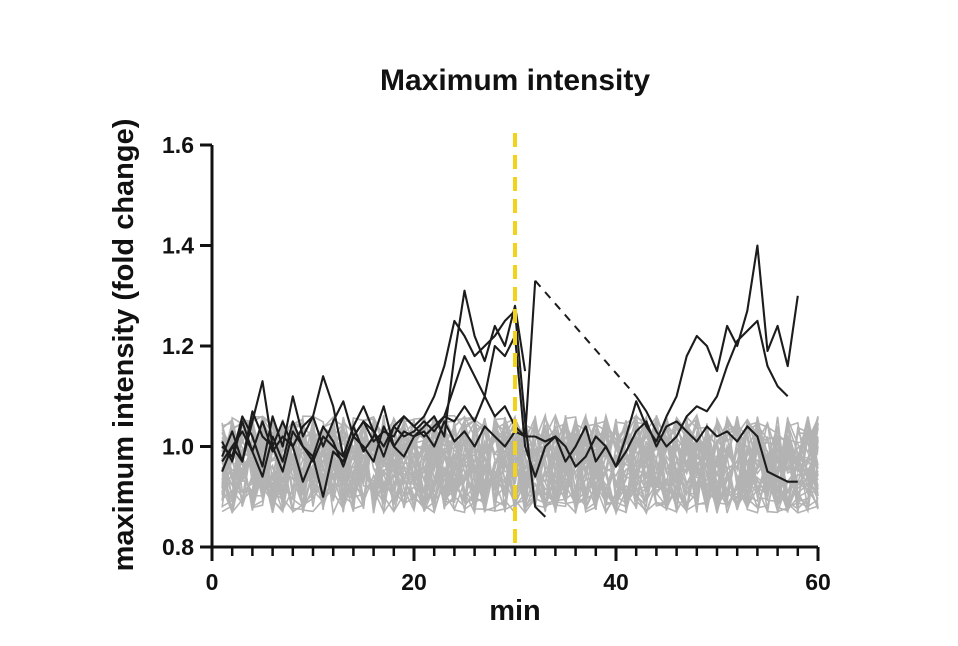 The height and width of the screenshot is (646, 958). I want to click on x-tick-label: 20, so click(414, 582).